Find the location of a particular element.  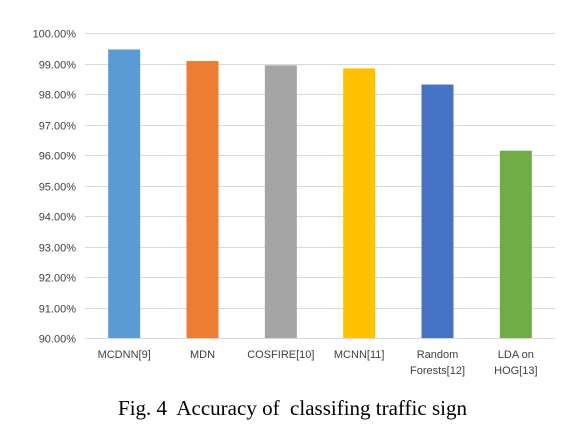

y-tick-label: 99.00% is located at coordinates (58, 66).